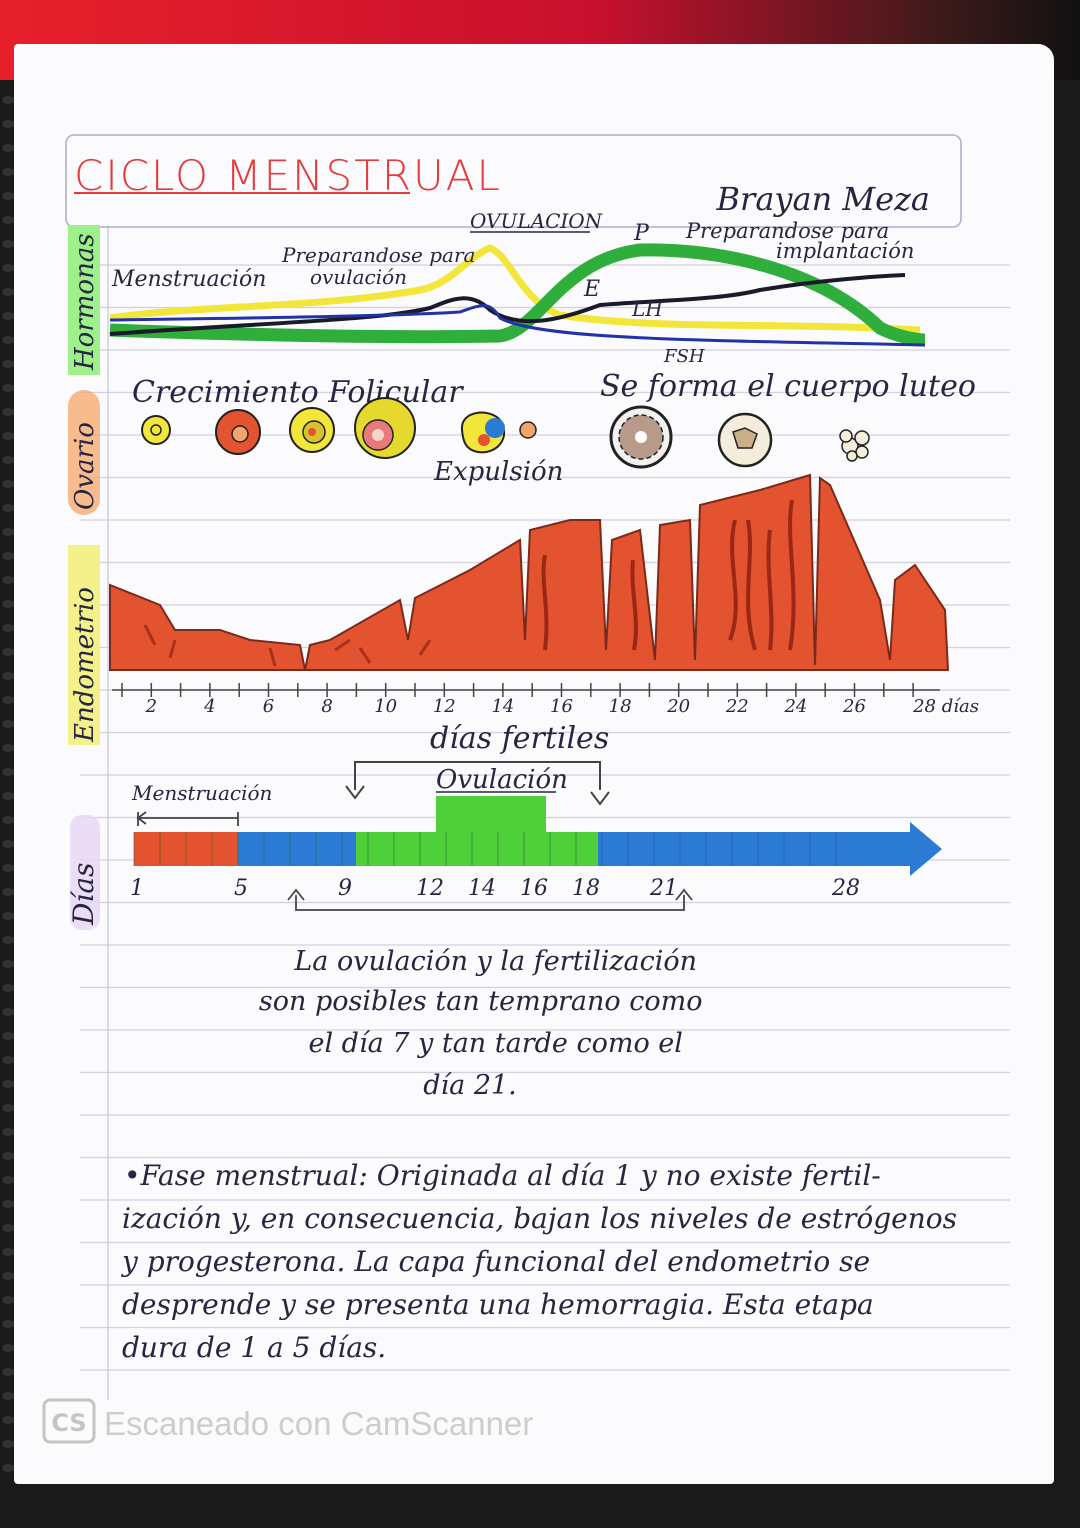  Describe the element at coordinates (498, 432) in the screenshot. I see `ovulation-expulsion` at that location.